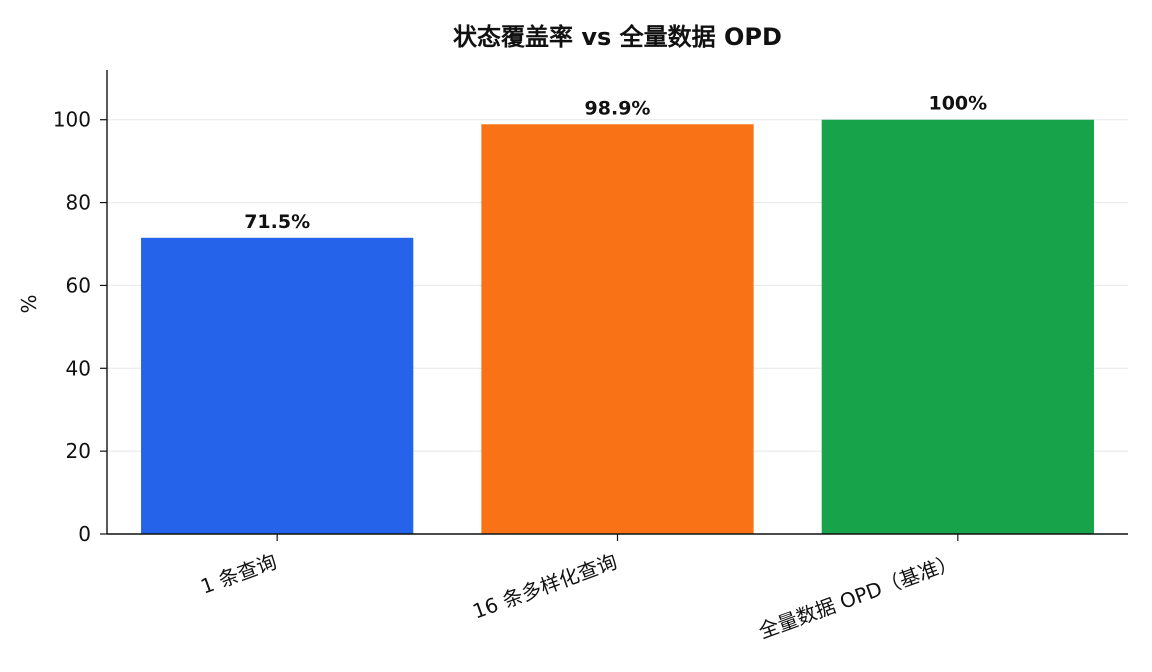  Describe the element at coordinates (29, 303) in the screenshot. I see `y-axis-label: %` at that location.